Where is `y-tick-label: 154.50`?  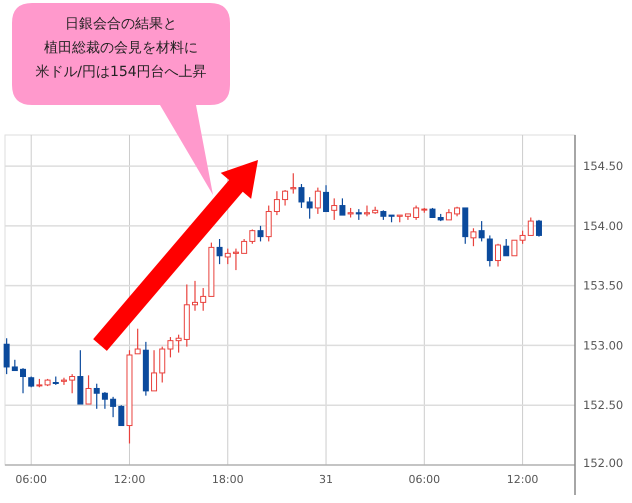
y-tick-label: 154.50 is located at coordinates (603, 166).